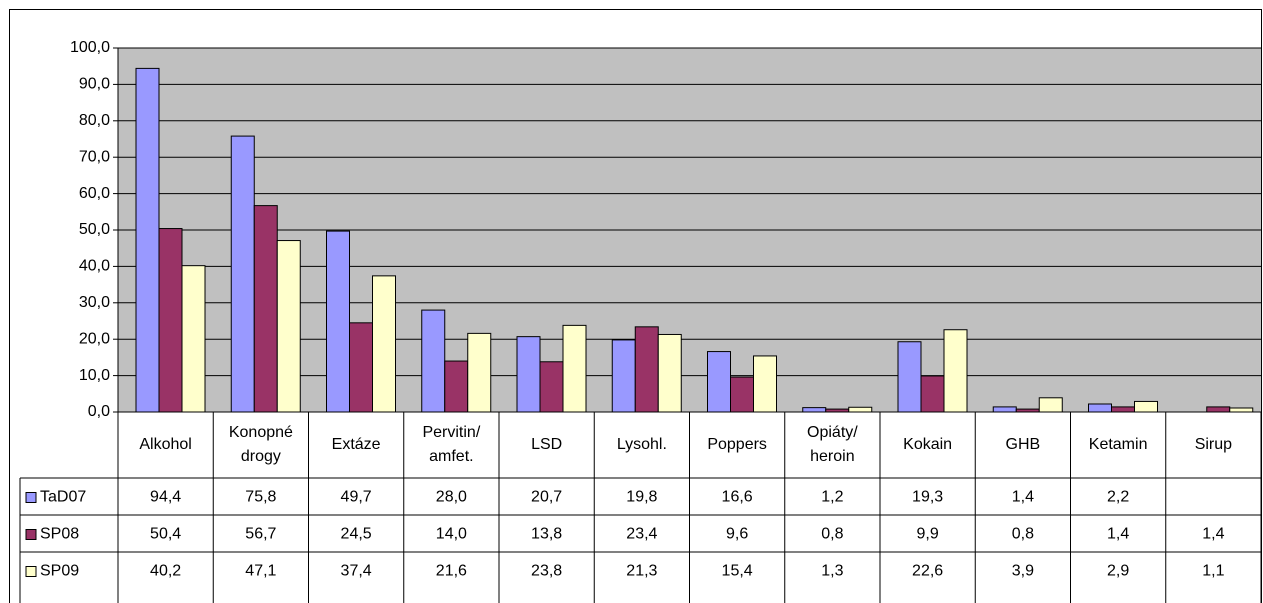 The height and width of the screenshot is (603, 1263). I want to click on y-tick-label: 80,0, so click(94, 120).